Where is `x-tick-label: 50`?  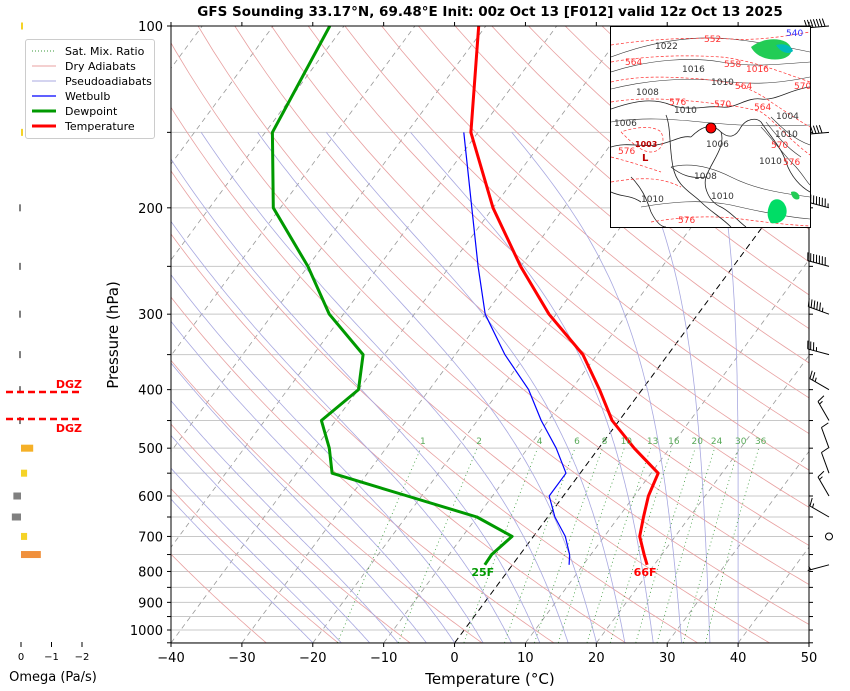
x-tick-label: 50 is located at coordinates (809, 658).